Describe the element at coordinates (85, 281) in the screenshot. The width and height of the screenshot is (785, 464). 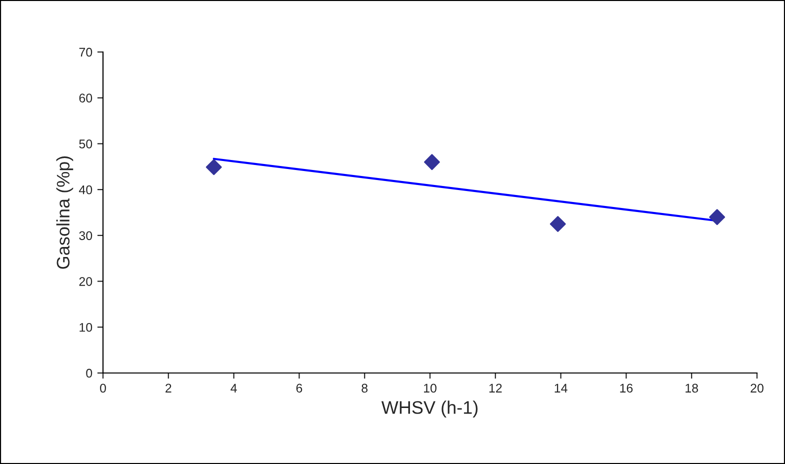
I see `y-tick-label: 20` at that location.